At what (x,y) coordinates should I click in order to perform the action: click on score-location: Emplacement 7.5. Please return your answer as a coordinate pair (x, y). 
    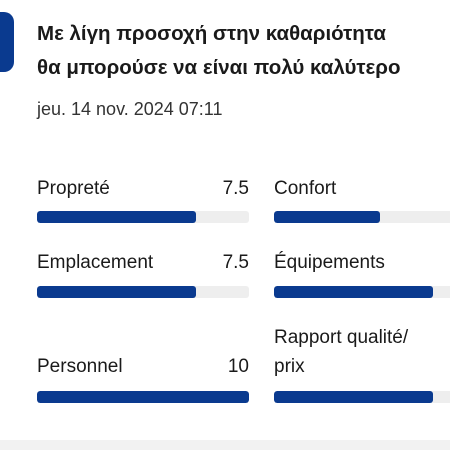
    Looking at the image, I should click on (143, 274).